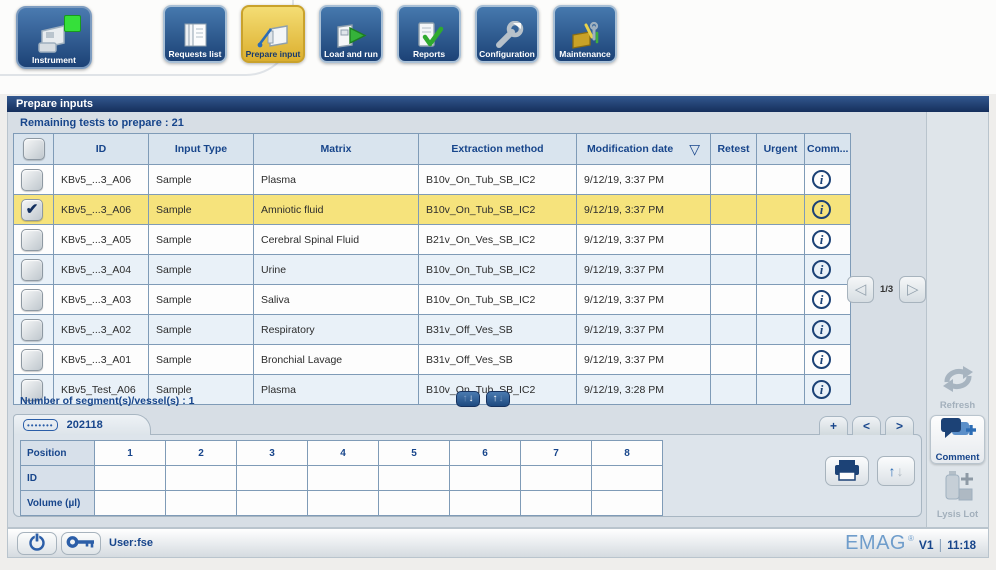 The width and height of the screenshot is (996, 570). I want to click on column-header-id: ID, so click(101, 149).